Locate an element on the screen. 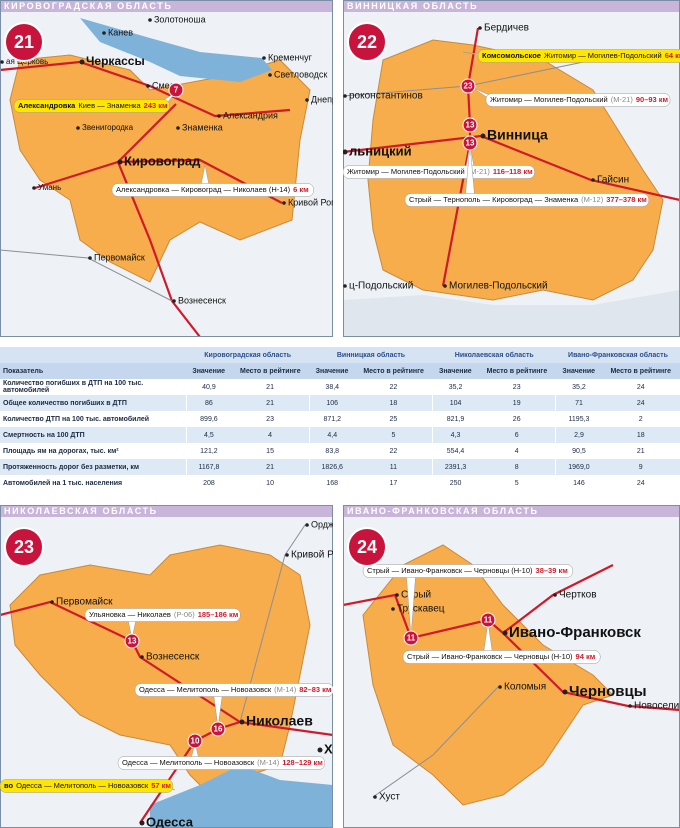  city-label: льницкий is located at coordinates (380, 150).